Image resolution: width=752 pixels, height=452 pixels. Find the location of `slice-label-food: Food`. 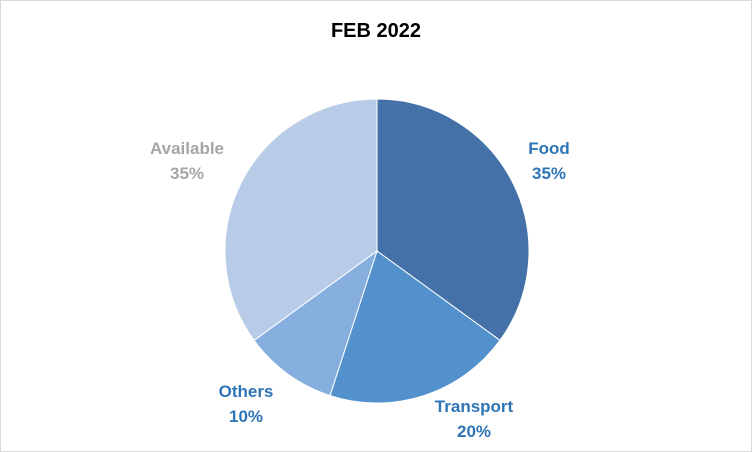

slice-label-food: Food is located at coordinates (549, 148).